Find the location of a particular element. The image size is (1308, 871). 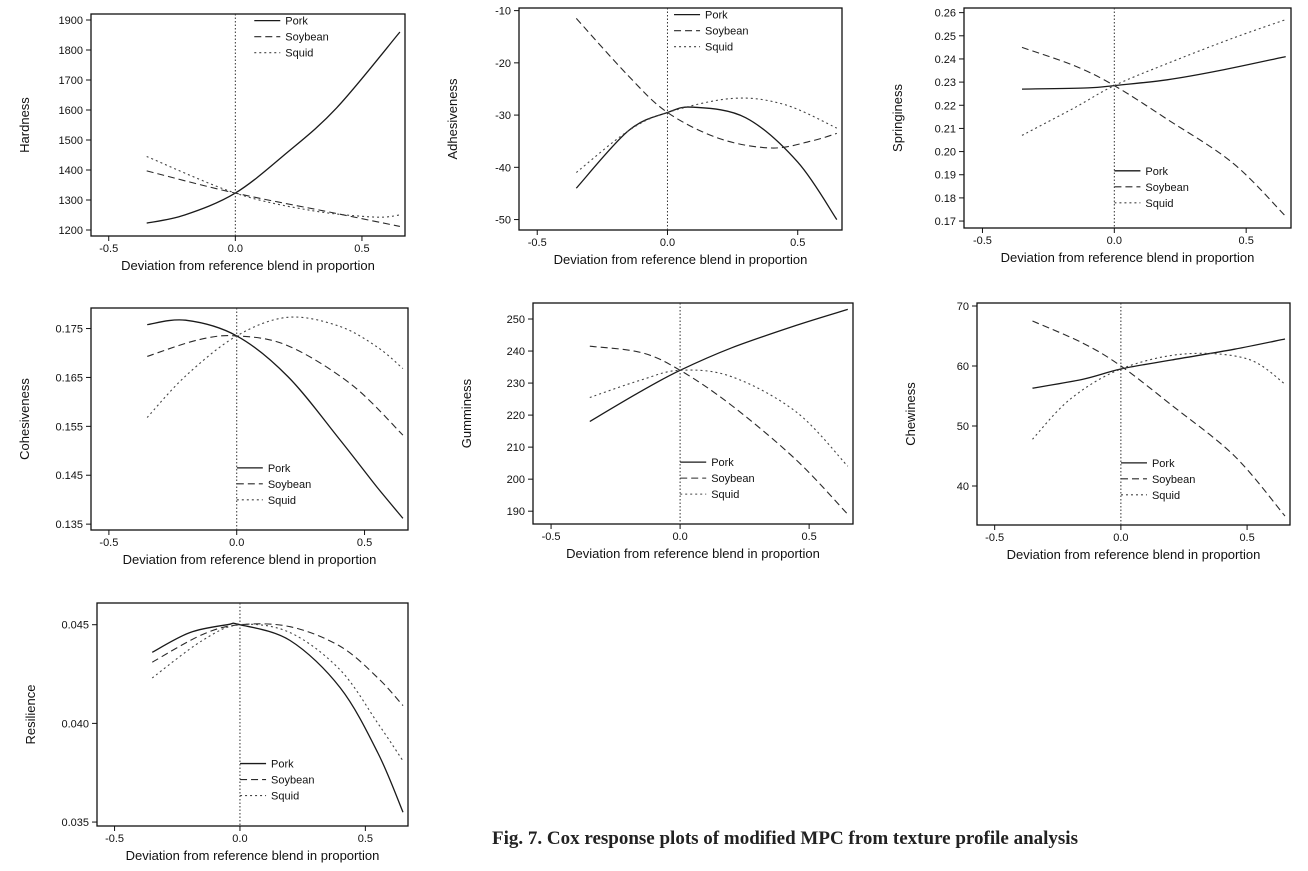

y-tick-label: 240 is located at coordinates (516, 352).